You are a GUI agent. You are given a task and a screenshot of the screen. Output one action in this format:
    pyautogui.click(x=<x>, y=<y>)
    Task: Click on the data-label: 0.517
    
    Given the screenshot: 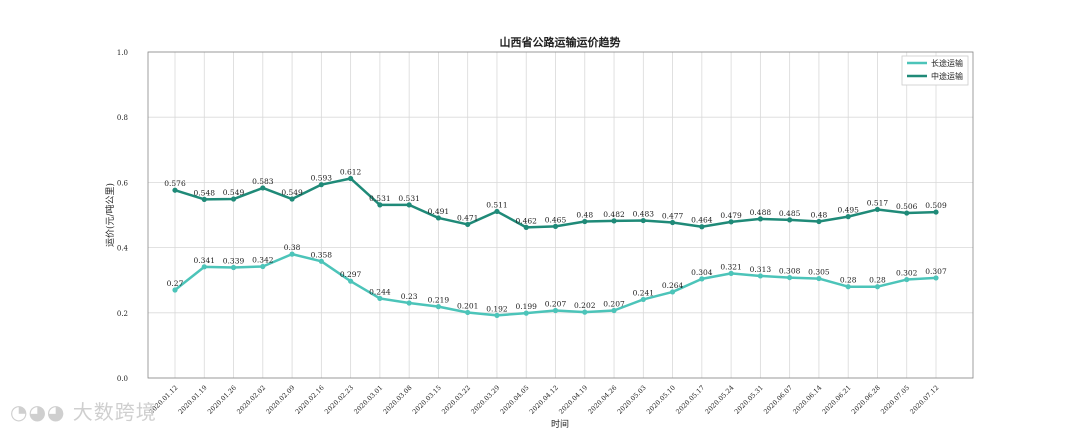 What is the action you would take?
    pyautogui.click(x=878, y=202)
    